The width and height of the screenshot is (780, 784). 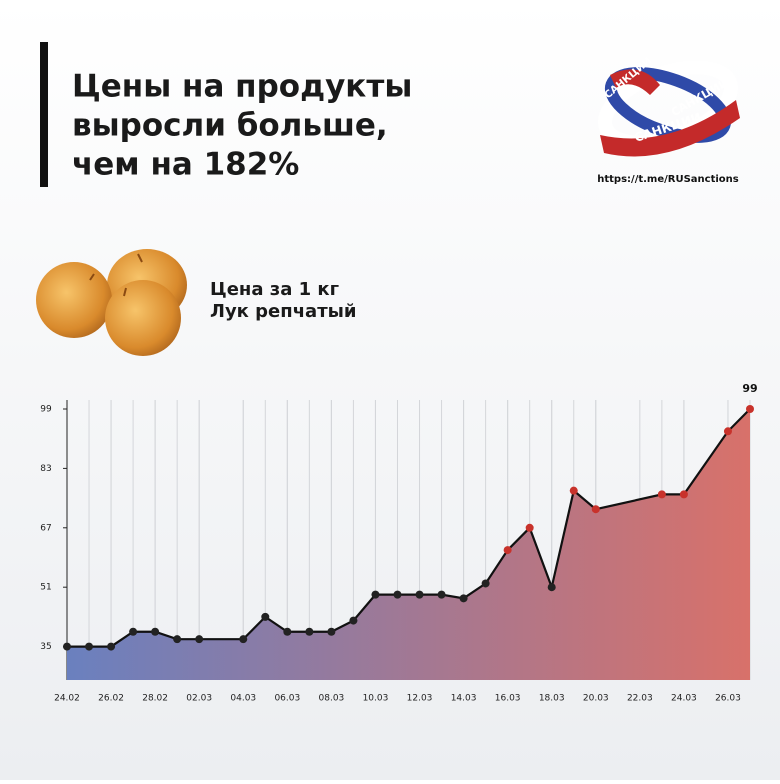 I want to click on x-tick-label: 14.03, so click(x=464, y=699).